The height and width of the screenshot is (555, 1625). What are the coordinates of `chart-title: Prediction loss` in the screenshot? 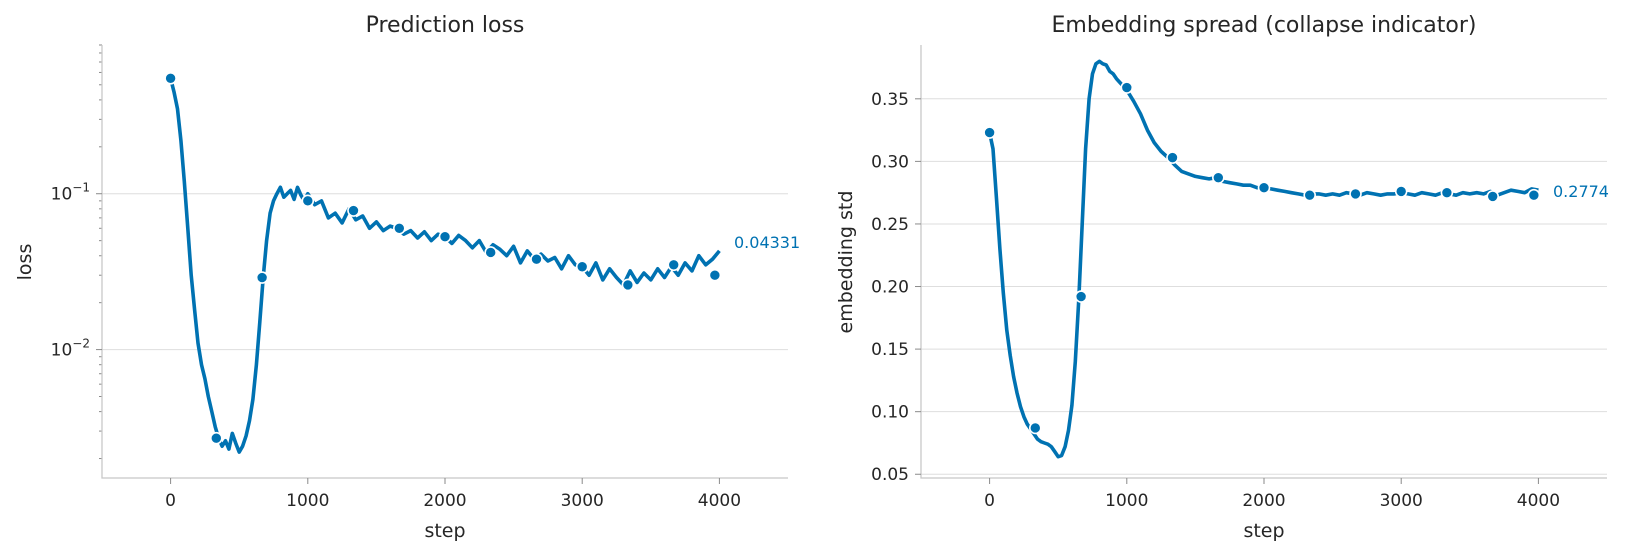 It's located at (445, 25).